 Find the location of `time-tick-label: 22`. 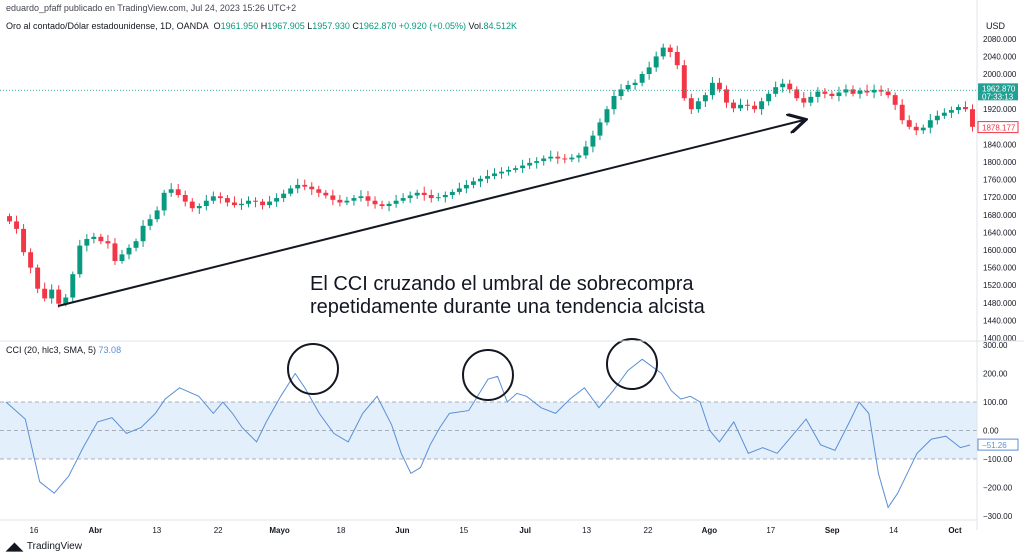

time-tick-label: 22 is located at coordinates (218, 530).